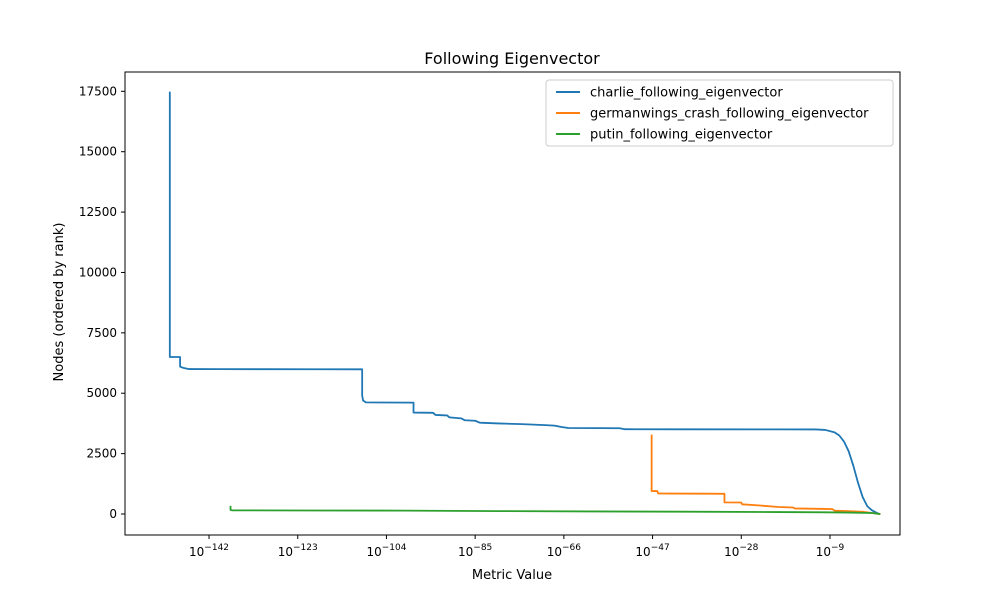  I want to click on y-tick-label: 10000, so click(98, 272).